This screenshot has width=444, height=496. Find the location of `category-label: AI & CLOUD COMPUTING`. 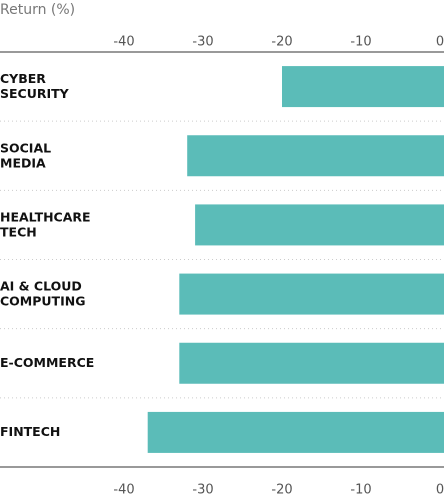

category-label: AI & CLOUD COMPUTING is located at coordinates (42, 293).